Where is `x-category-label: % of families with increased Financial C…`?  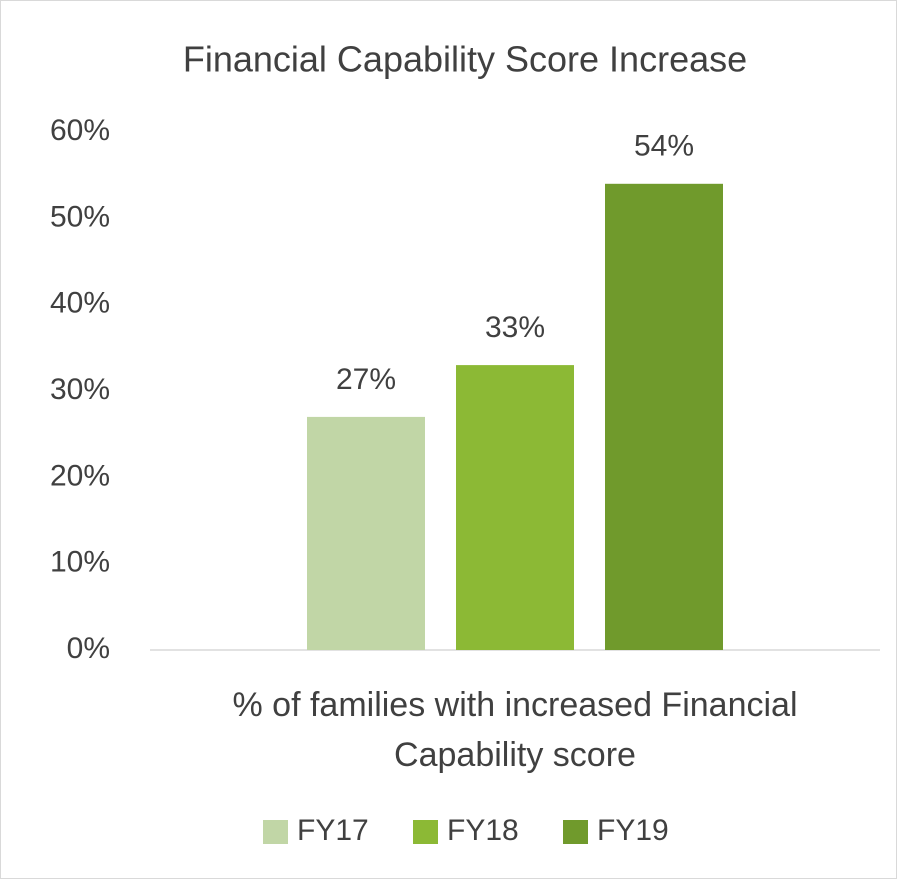
x-category-label: % of families with increased Financial C… is located at coordinates (515, 730).